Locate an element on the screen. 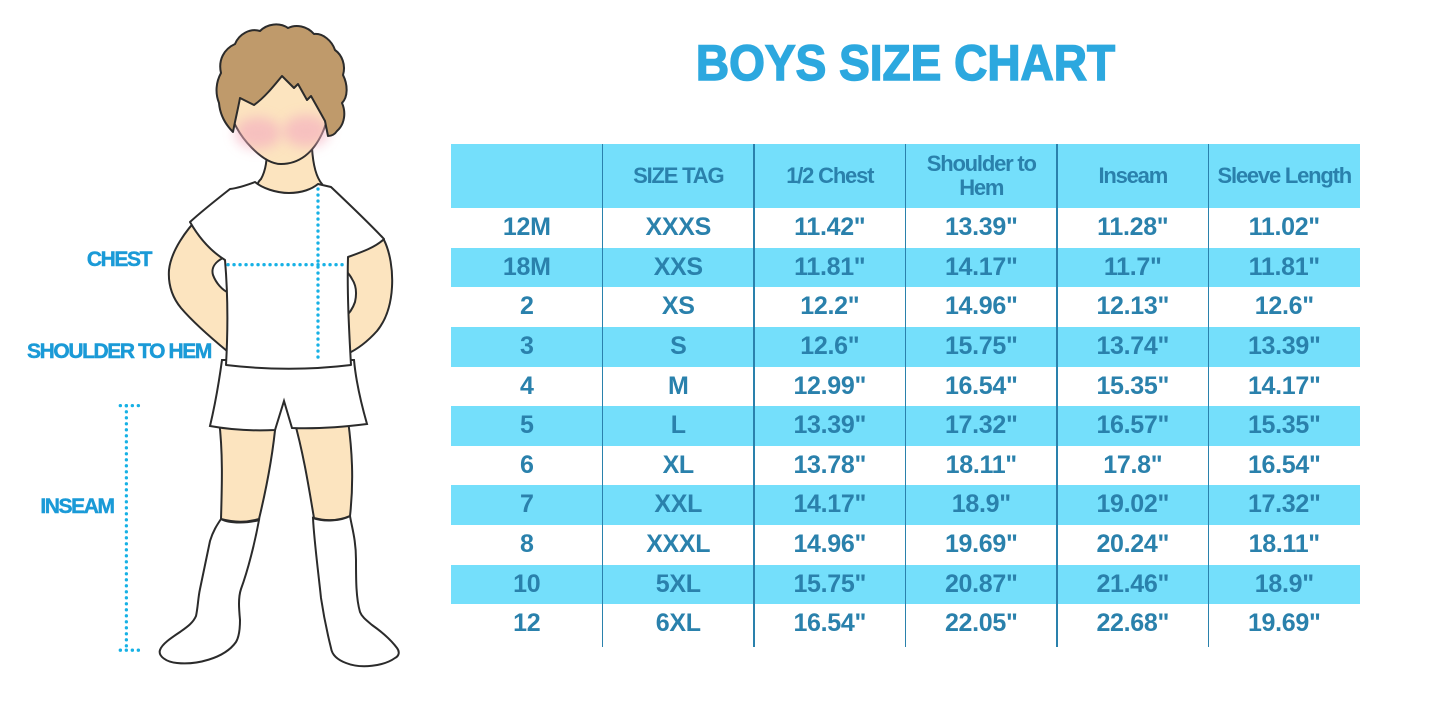  svg-text: CHEST is located at coordinates (120, 259).